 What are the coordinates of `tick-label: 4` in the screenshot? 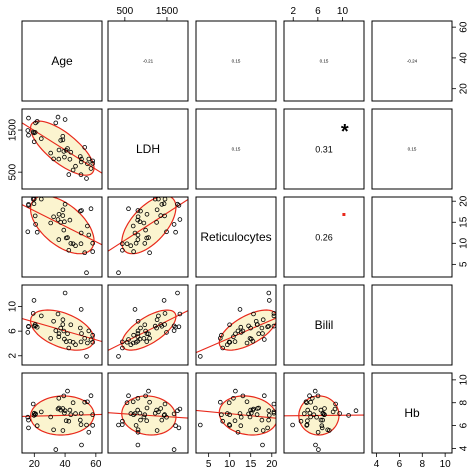 It's located at (377, 464).